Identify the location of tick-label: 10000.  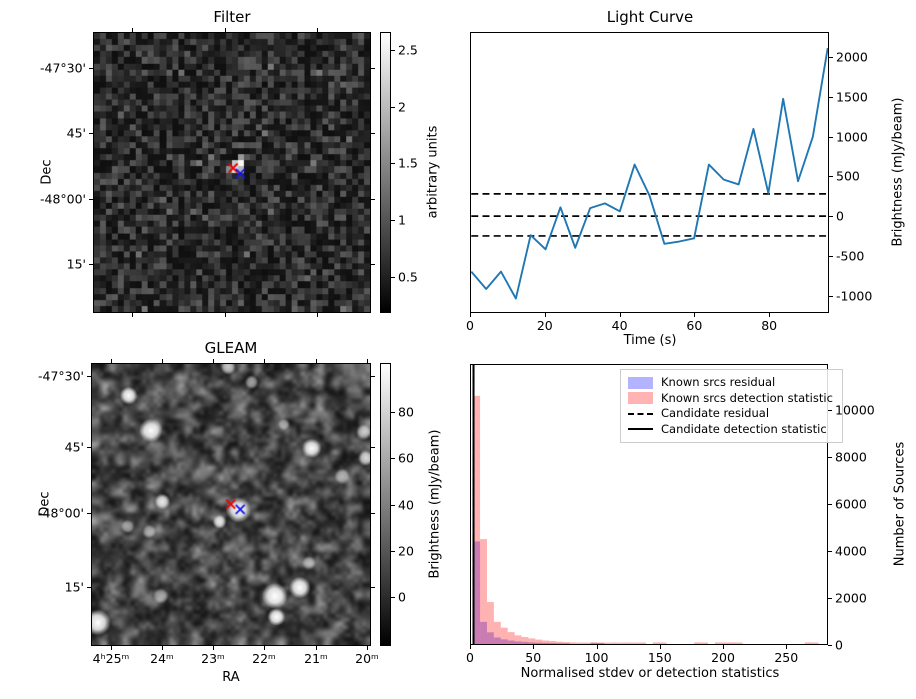
(855, 410).